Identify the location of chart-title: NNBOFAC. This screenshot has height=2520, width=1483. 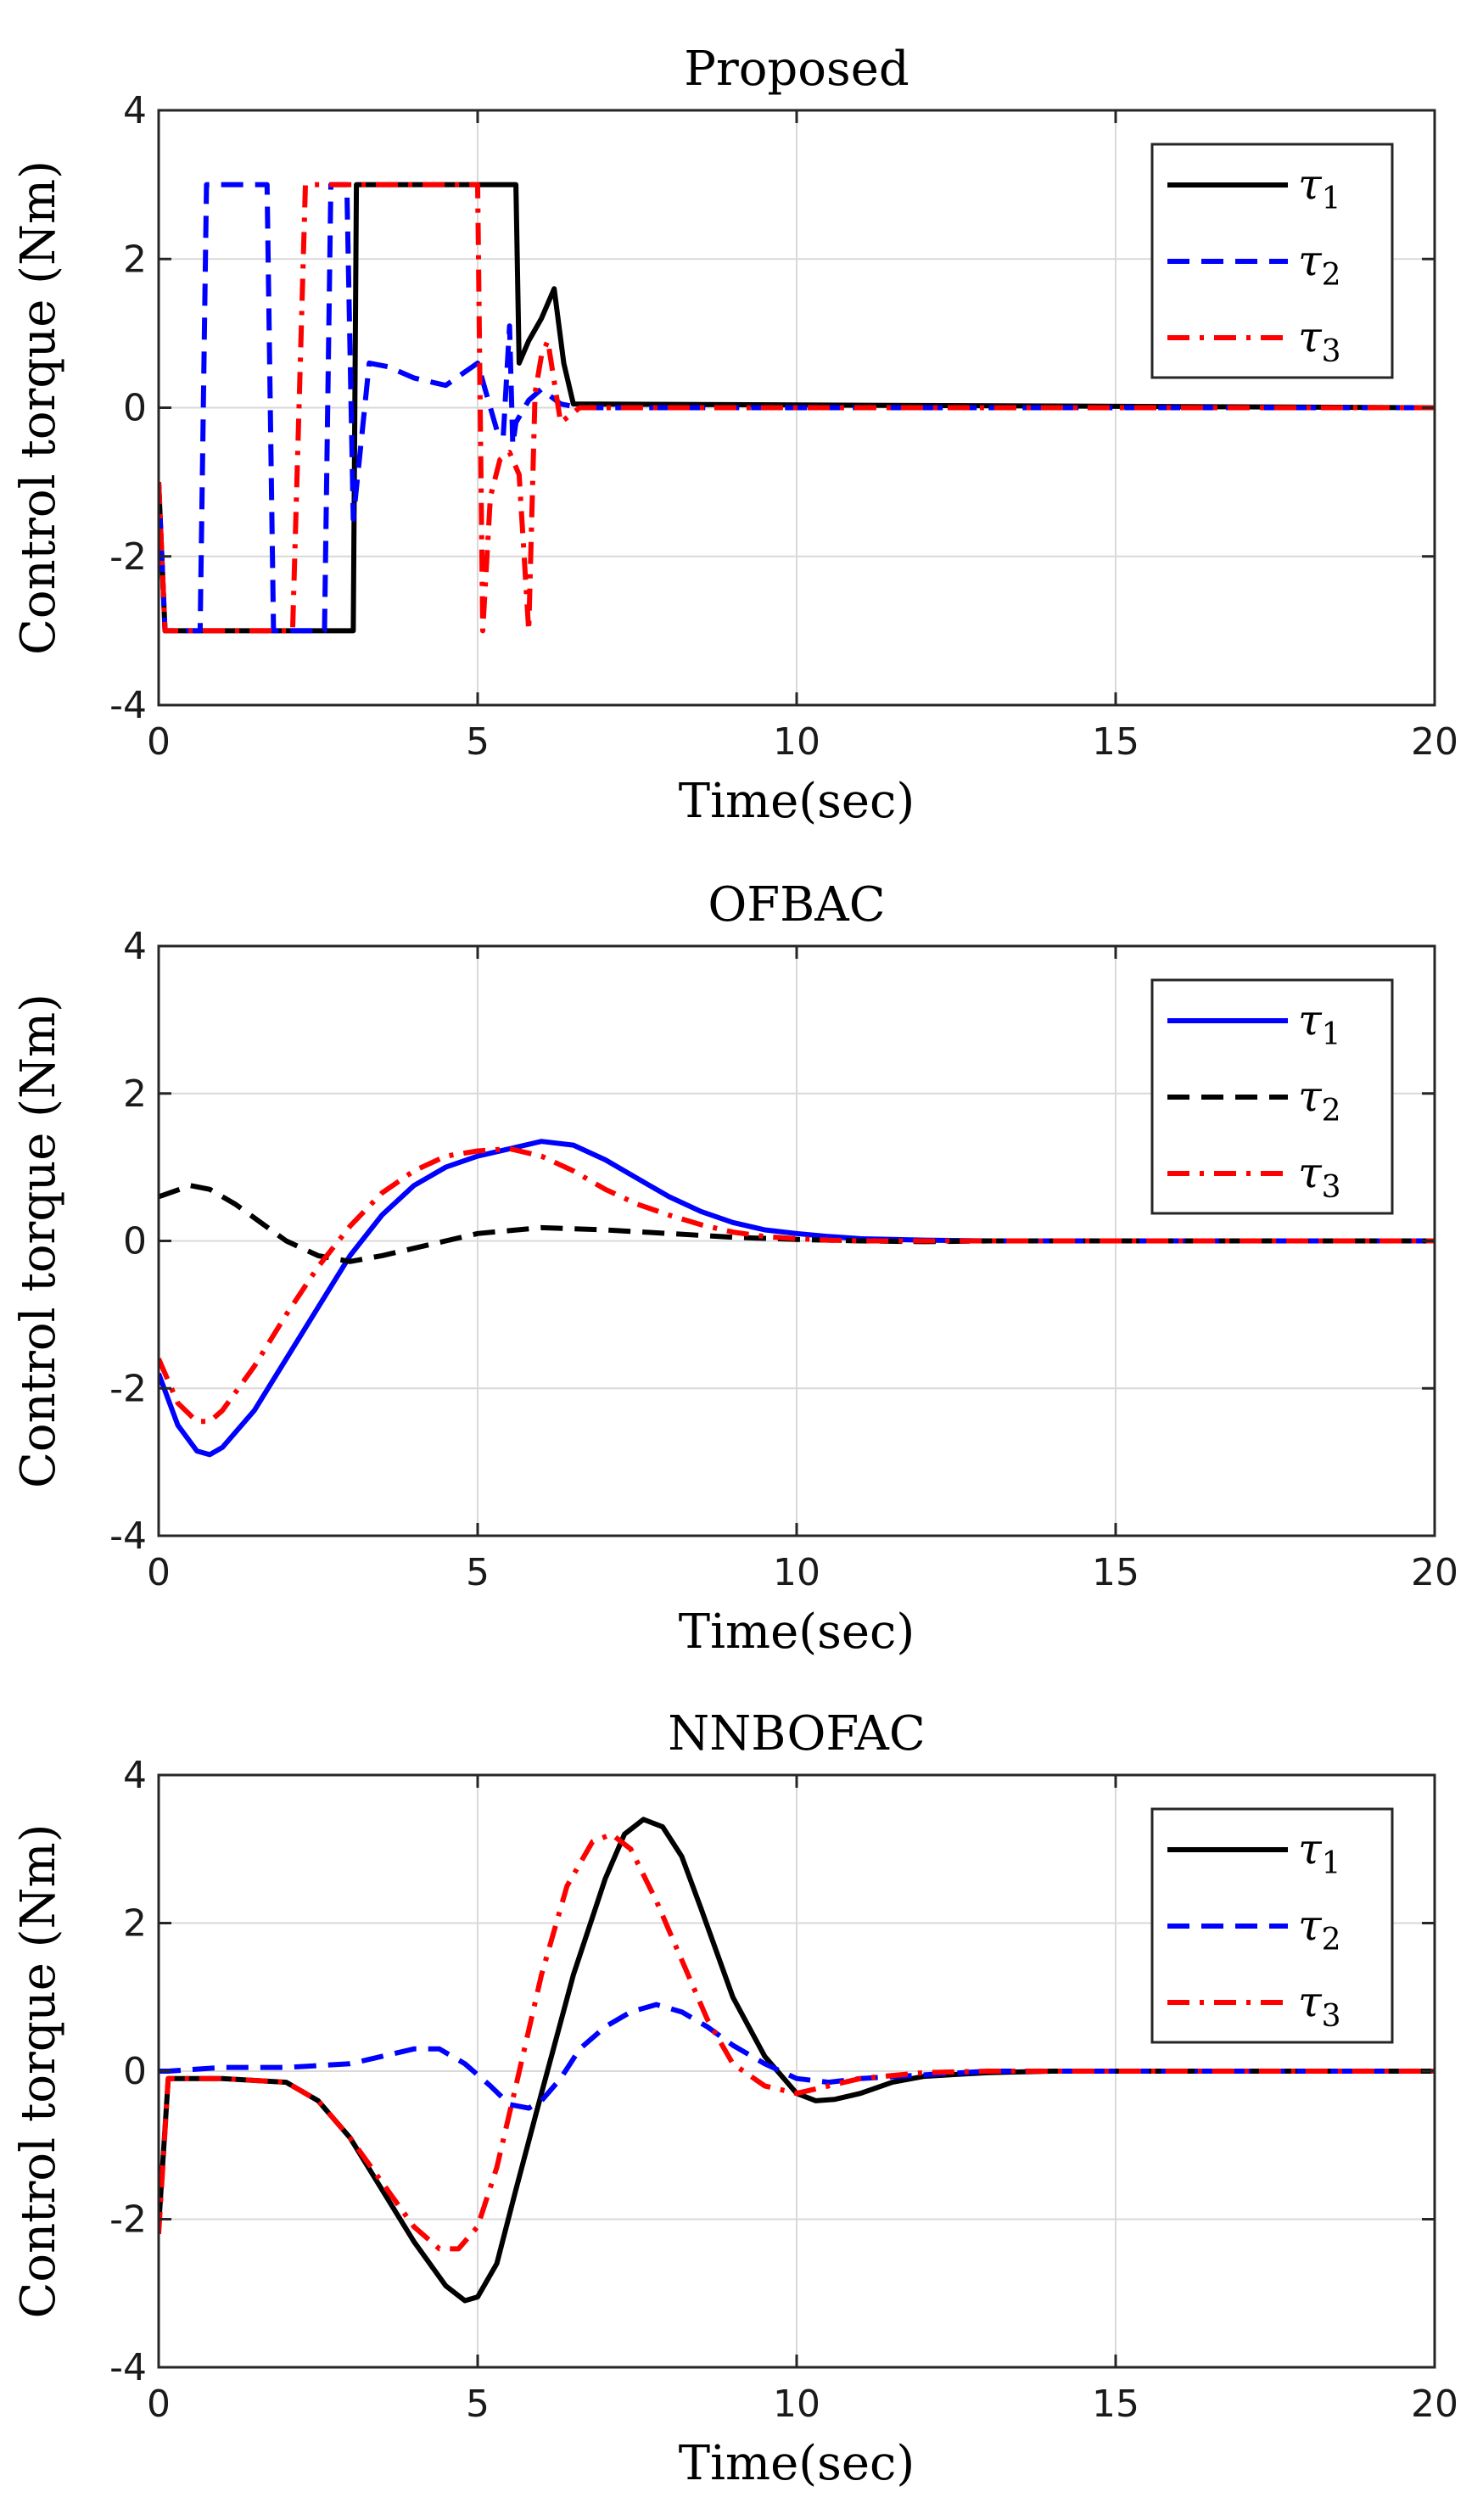
(796, 1734).